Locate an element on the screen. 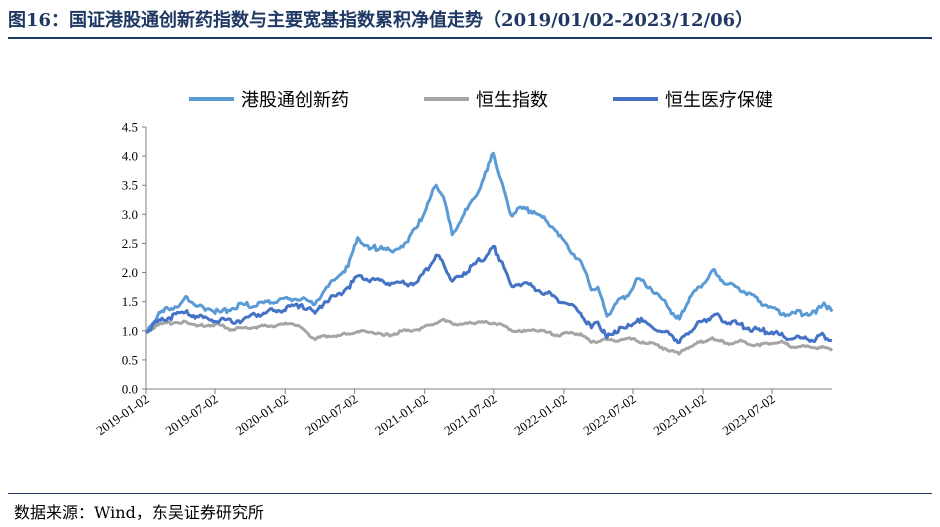 This screenshot has height=527, width=940. x-tick-label: 2023-07-02 is located at coordinates (749, 414).